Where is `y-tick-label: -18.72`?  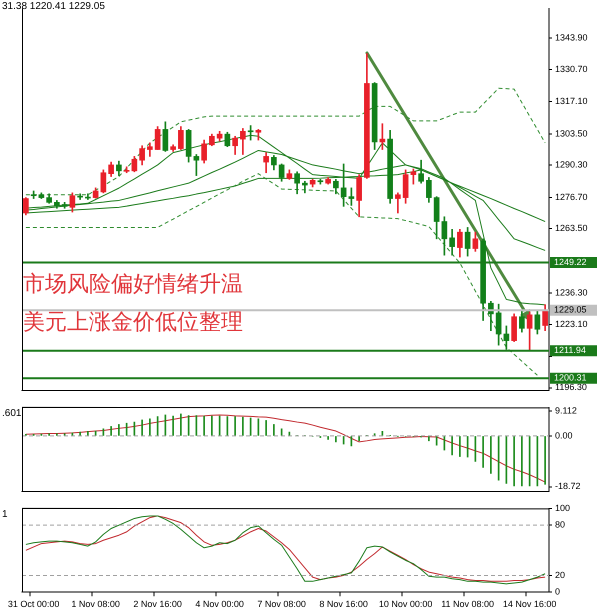
y-tick-label: -18.72 is located at coordinates (568, 486).